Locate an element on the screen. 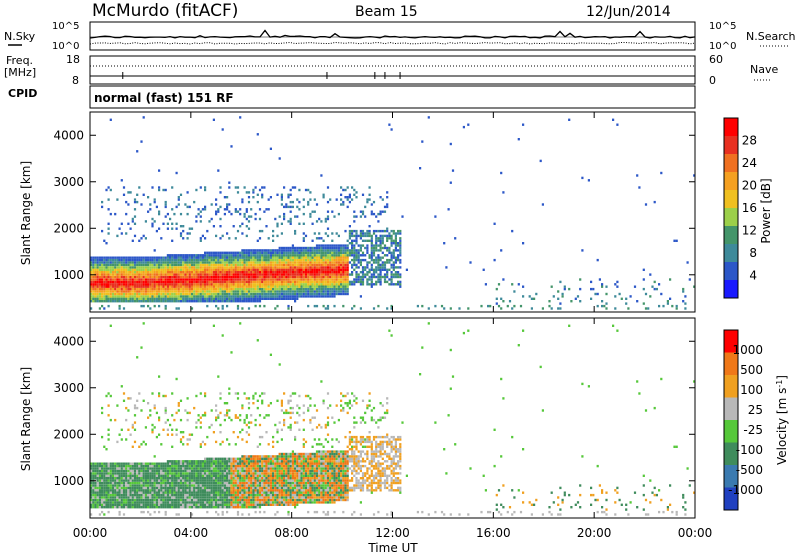  noise-tick-right-top: 10^5 is located at coordinates (722, 26).